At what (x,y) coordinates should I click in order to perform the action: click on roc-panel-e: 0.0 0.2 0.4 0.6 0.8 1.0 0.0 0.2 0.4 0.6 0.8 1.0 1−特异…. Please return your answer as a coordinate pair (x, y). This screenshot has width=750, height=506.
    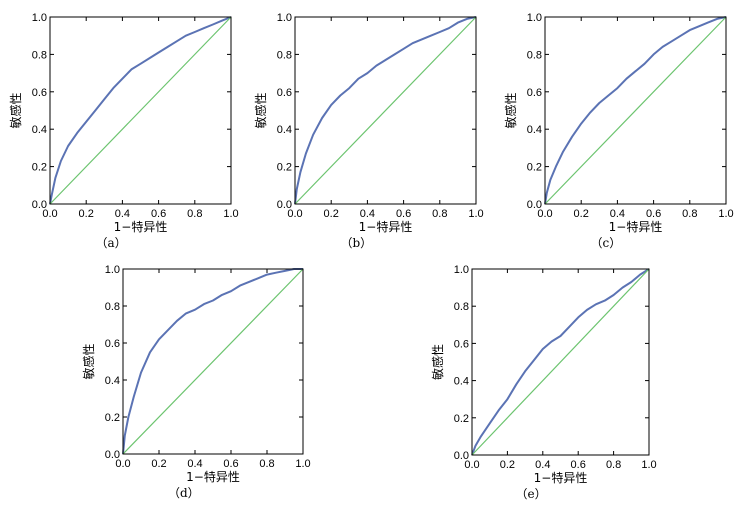
    Looking at the image, I should click on (543, 382).